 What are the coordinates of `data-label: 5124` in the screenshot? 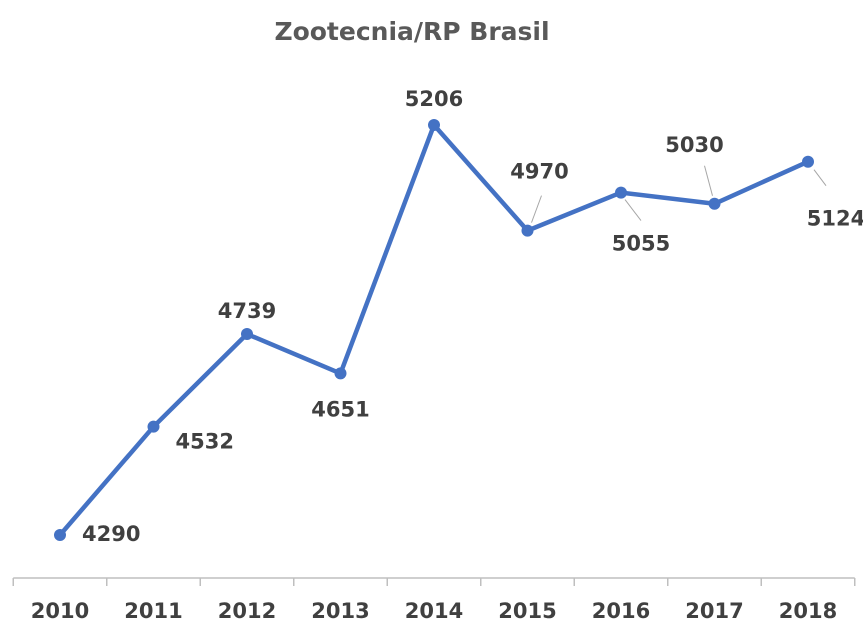 It's located at (835, 219).